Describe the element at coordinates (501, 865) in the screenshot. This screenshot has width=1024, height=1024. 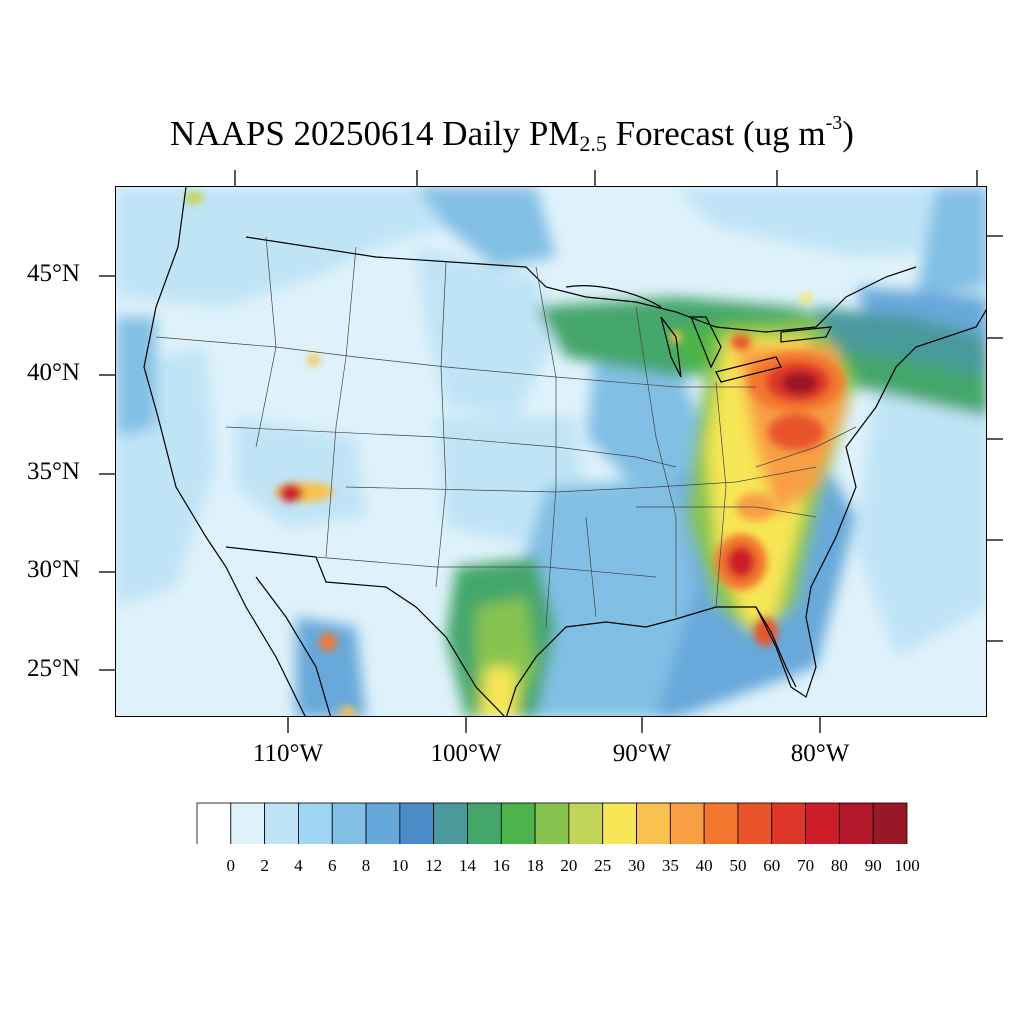
I see `colorbar-tick-label: 16` at that location.